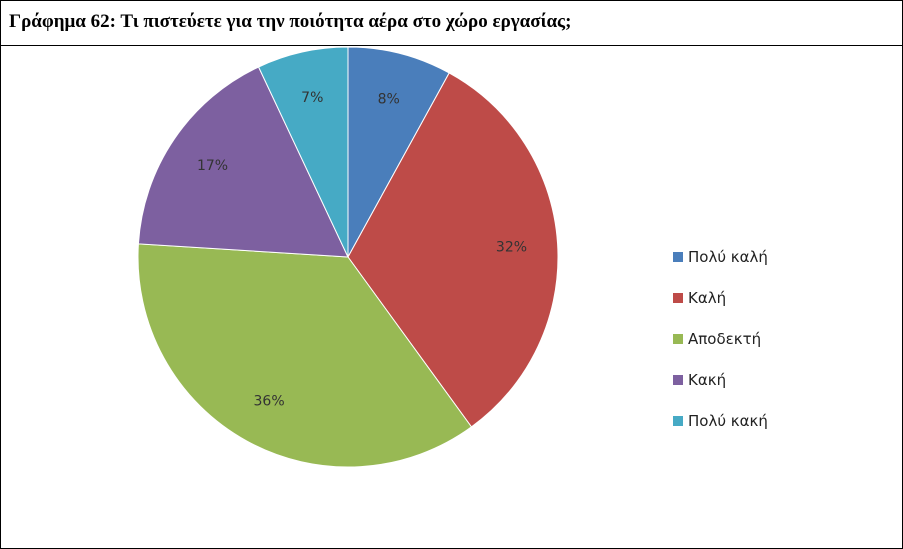  Describe the element at coordinates (511, 248) in the screenshot. I see `slice-data-label: 32%` at that location.